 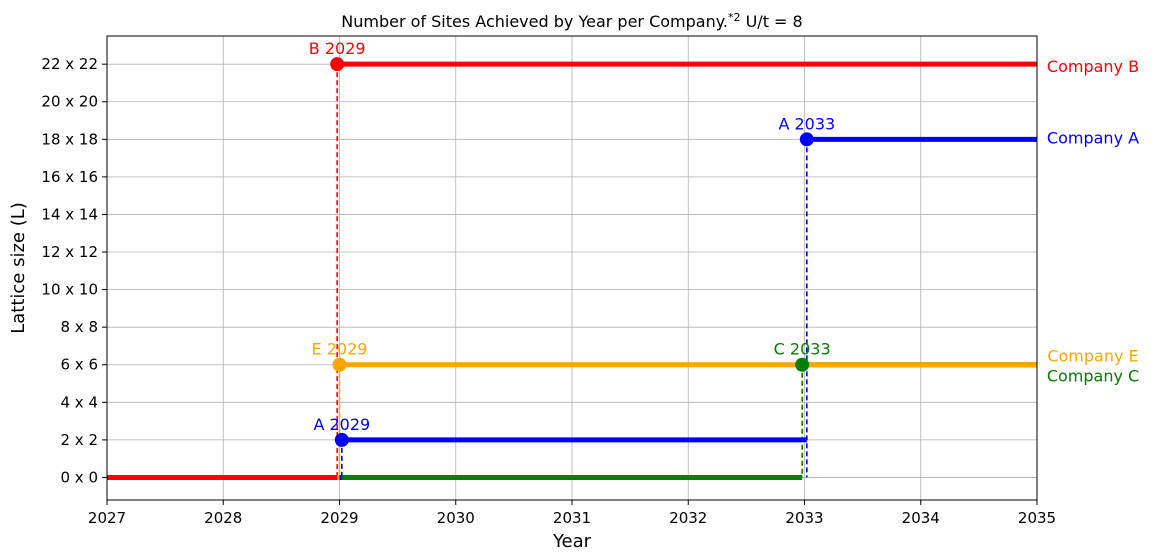 I want to click on x-tick-label: 2029, so click(x=339, y=518).